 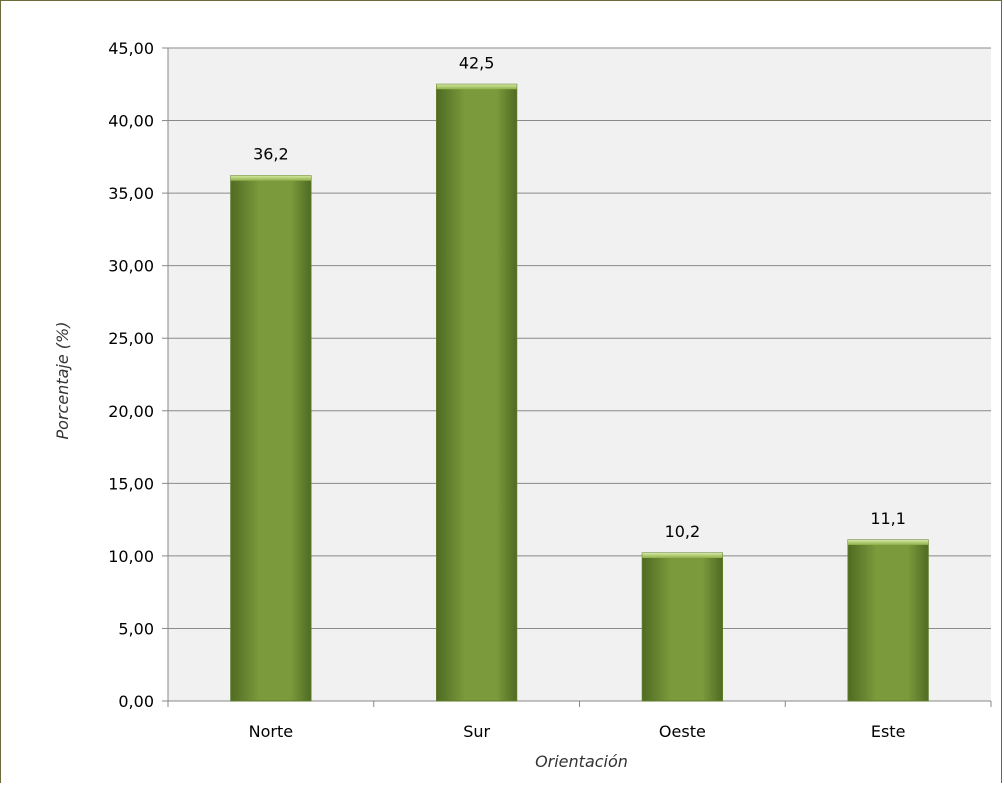 What do you see at coordinates (131, 266) in the screenshot?
I see `y-tick-label: 30,00` at bounding box center [131, 266].